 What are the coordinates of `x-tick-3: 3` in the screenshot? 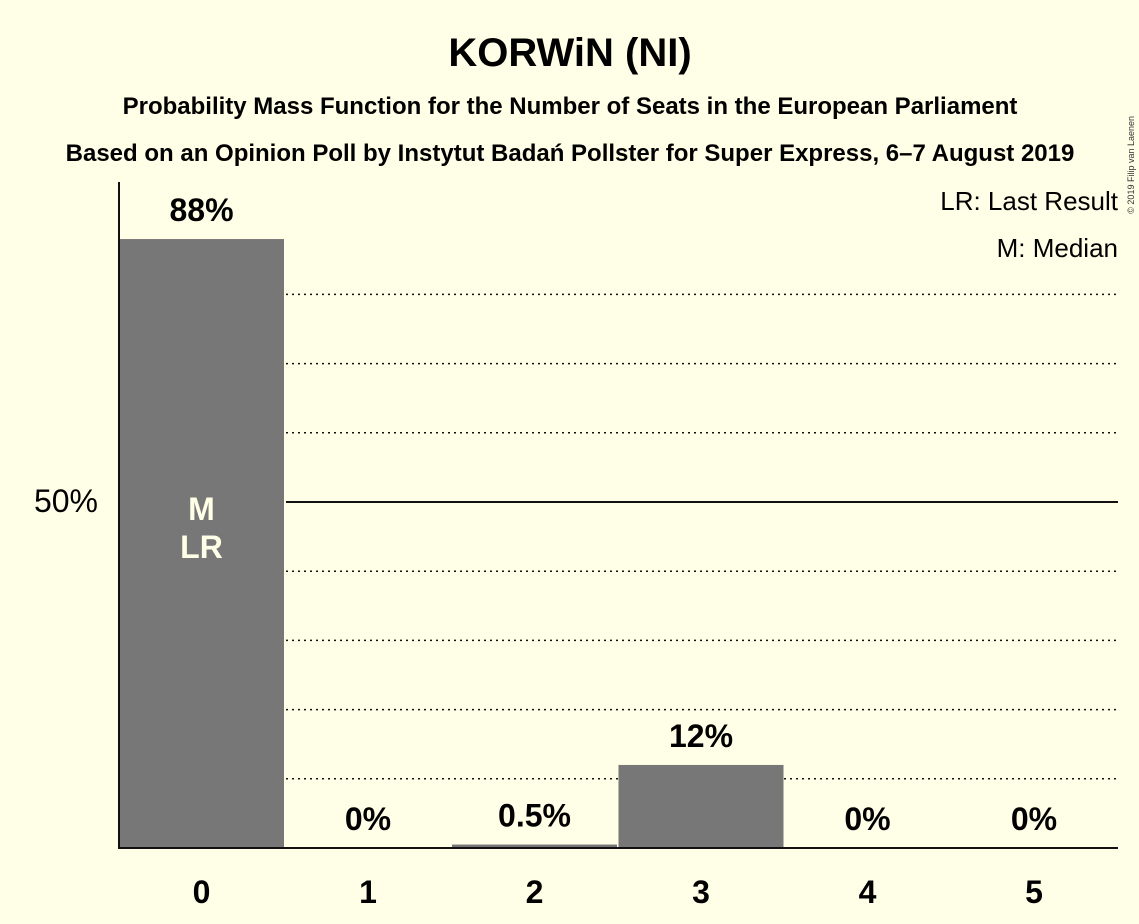 It's located at (701, 892).